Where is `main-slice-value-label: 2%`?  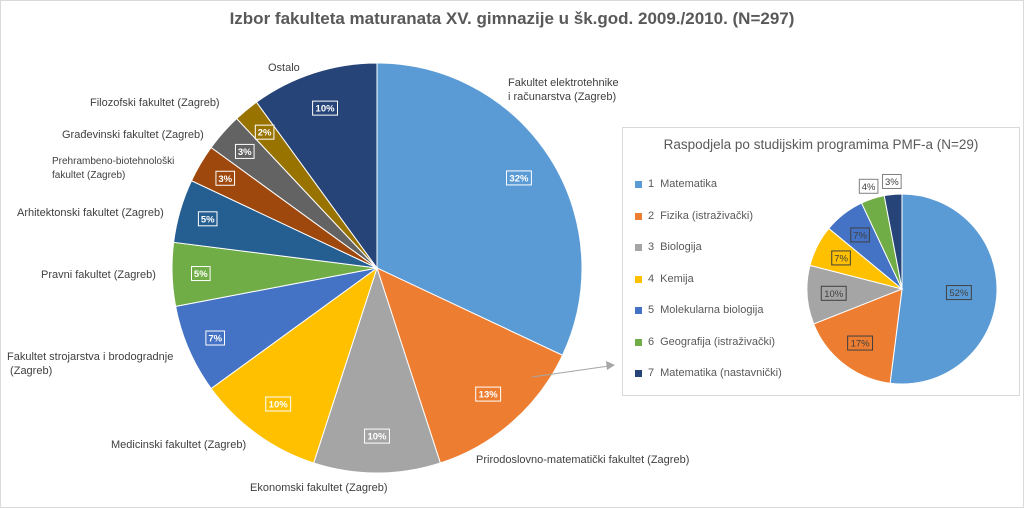
main-slice-value-label: 2% is located at coordinates (265, 133).